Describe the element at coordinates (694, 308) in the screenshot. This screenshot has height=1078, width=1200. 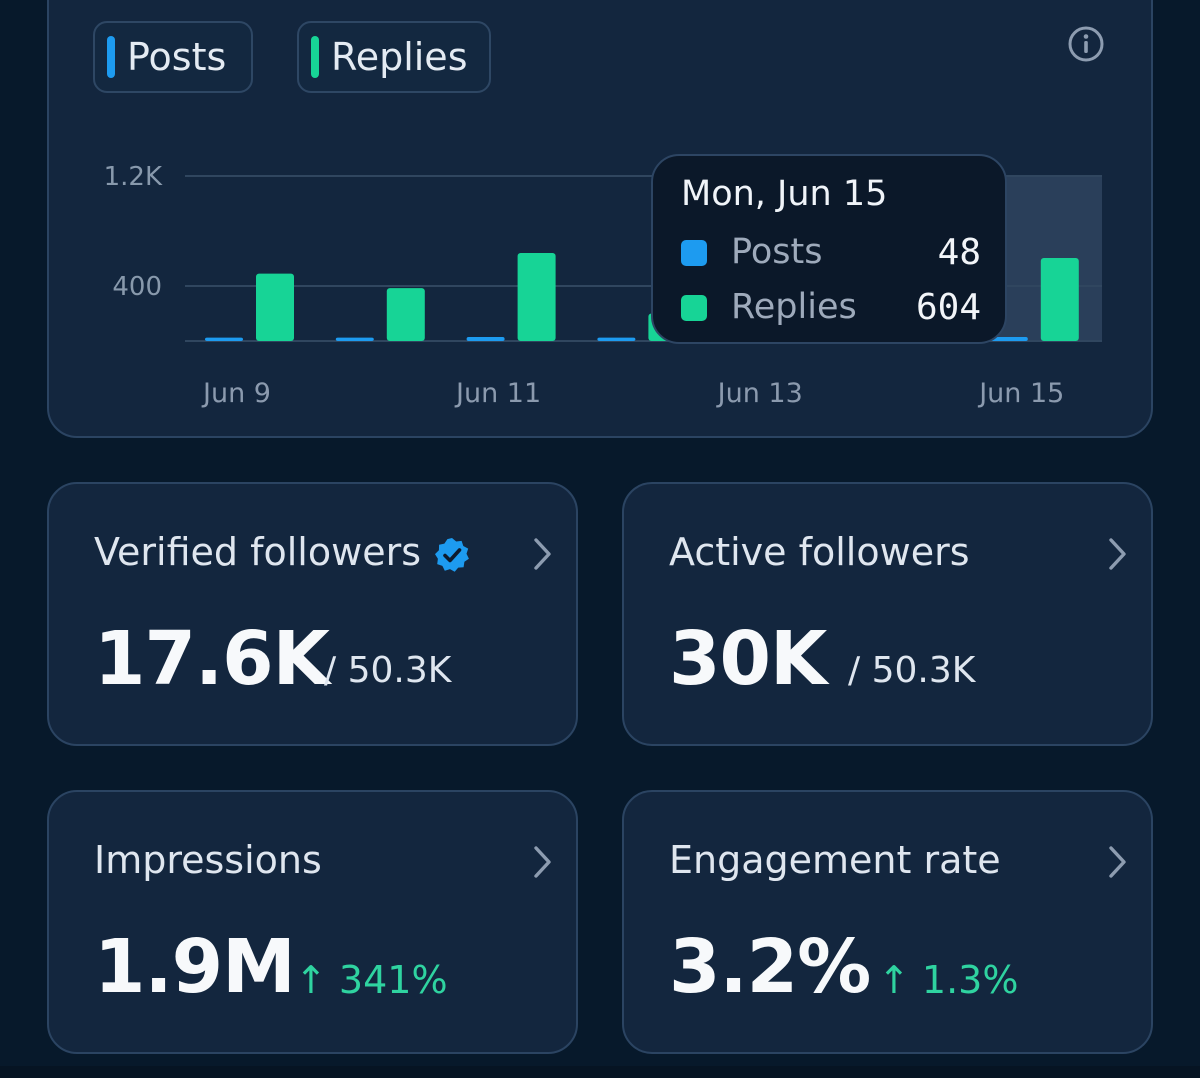
I see `replies-swatch` at that location.